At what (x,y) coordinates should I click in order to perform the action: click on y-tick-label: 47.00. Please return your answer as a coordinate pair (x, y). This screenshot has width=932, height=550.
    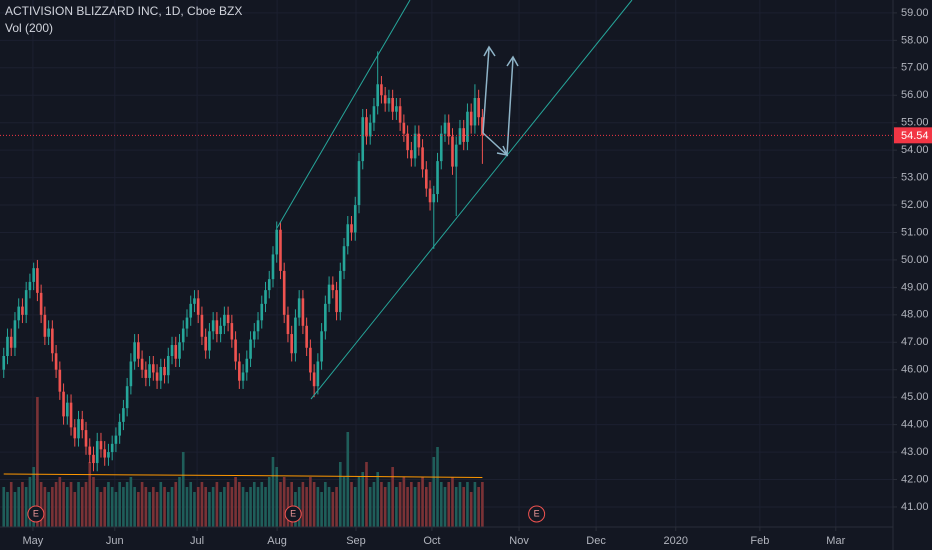
    Looking at the image, I should click on (915, 342).